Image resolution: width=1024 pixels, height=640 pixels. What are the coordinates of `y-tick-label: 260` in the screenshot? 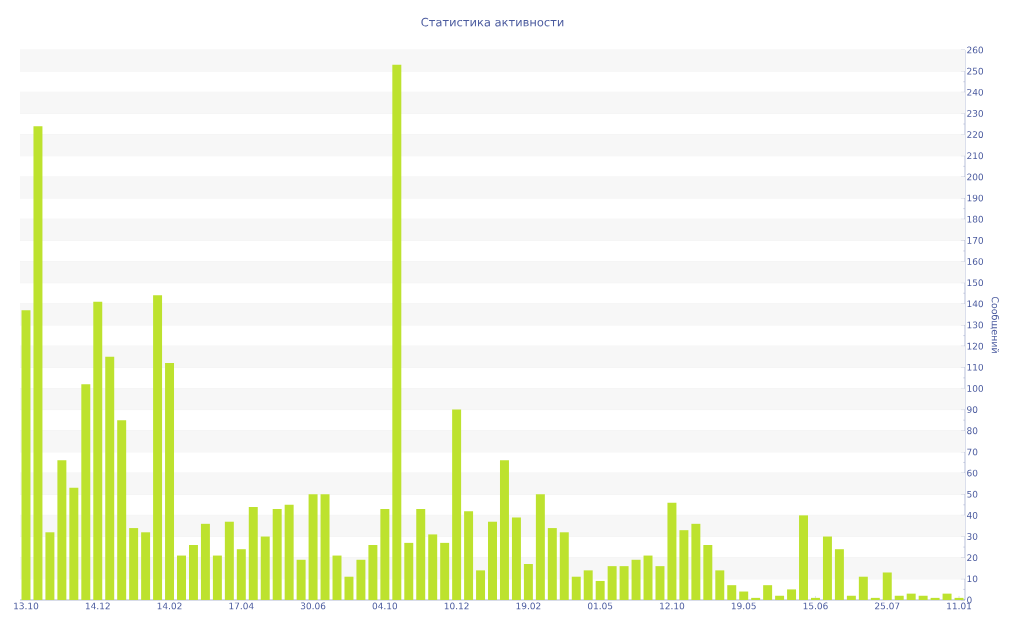 It's located at (975, 50).